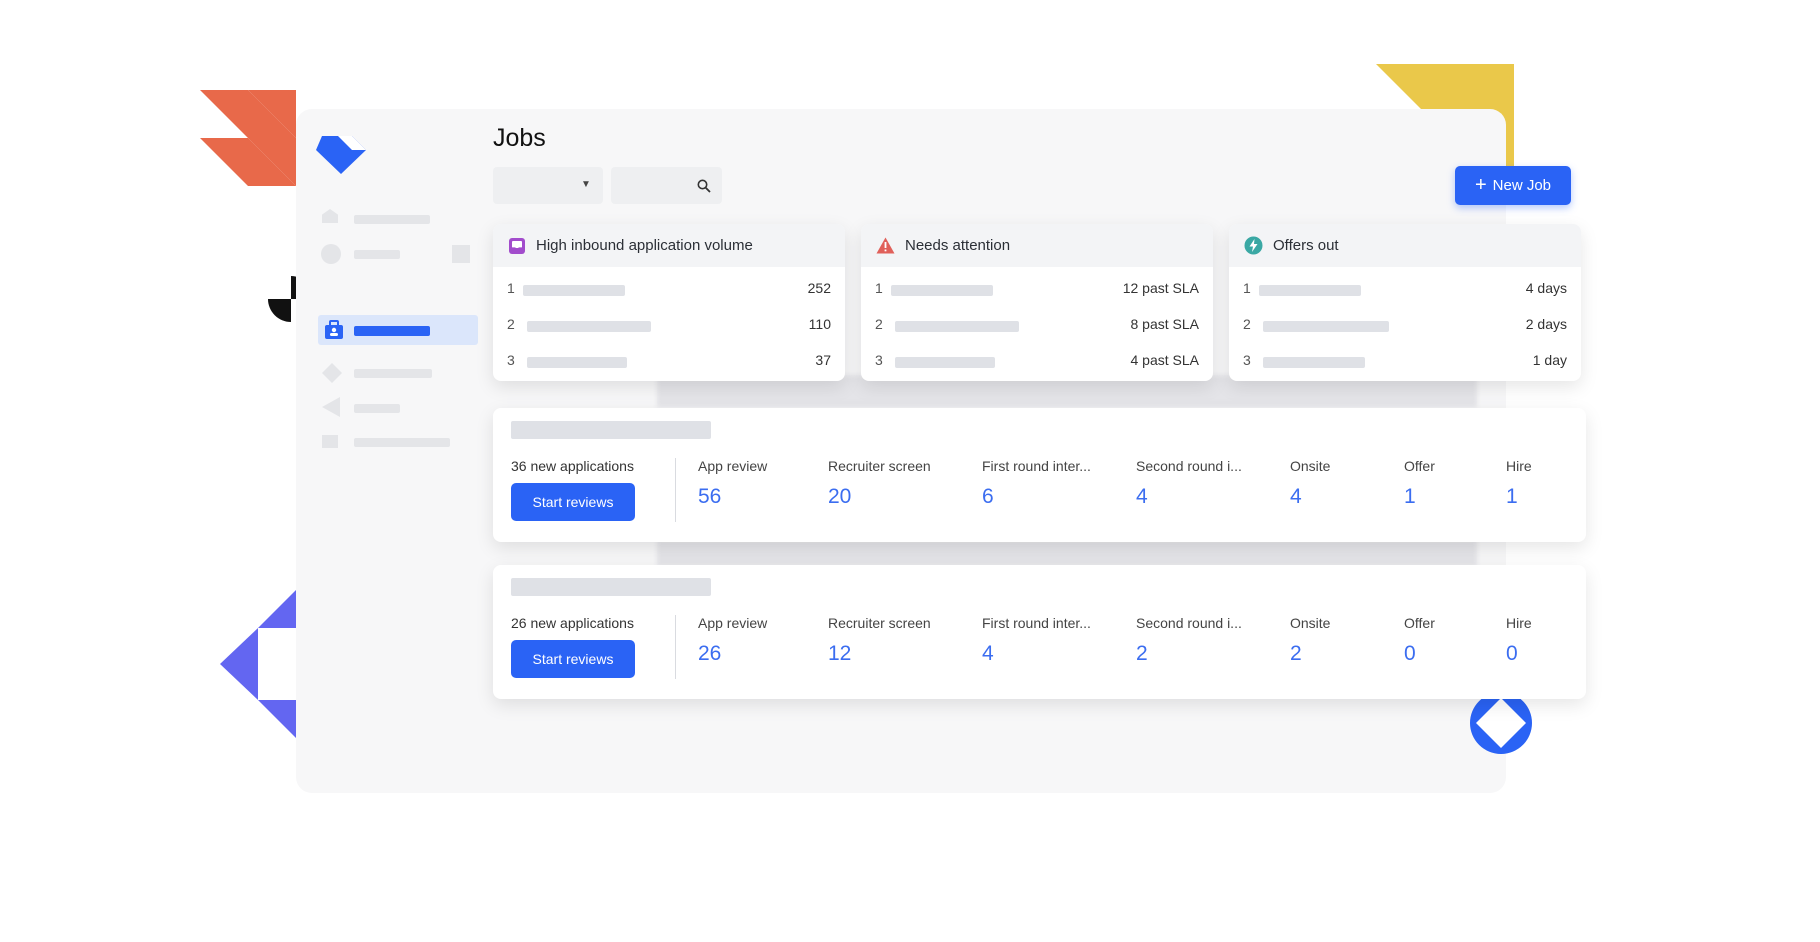  What do you see at coordinates (1405, 326) in the screenshot?
I see `list-item: 2 2 days` at bounding box center [1405, 326].